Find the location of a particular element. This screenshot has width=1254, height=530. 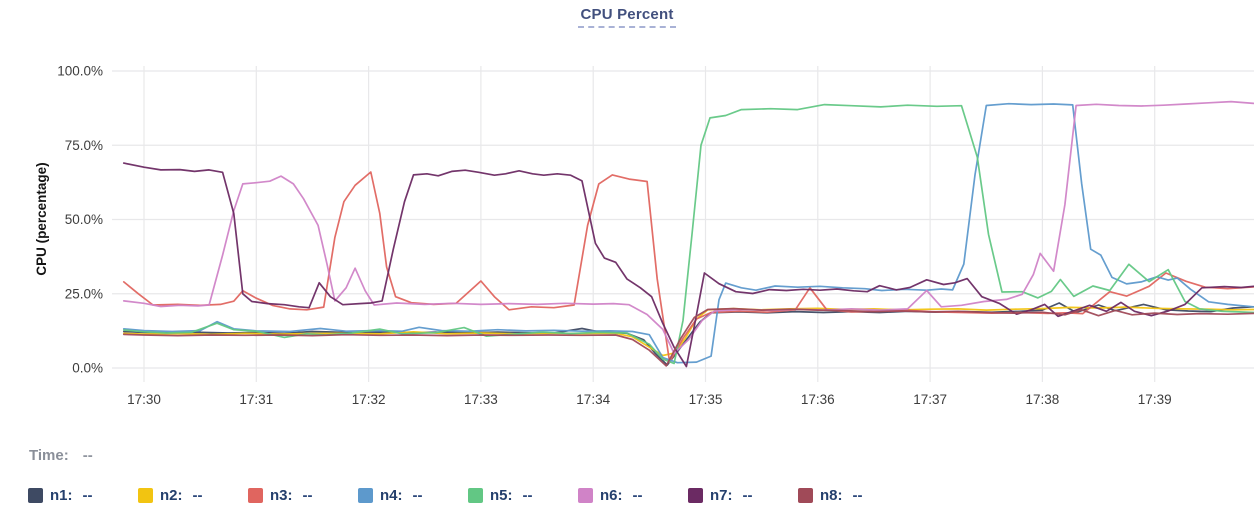

legend-swatch-n5 is located at coordinates (475, 495).